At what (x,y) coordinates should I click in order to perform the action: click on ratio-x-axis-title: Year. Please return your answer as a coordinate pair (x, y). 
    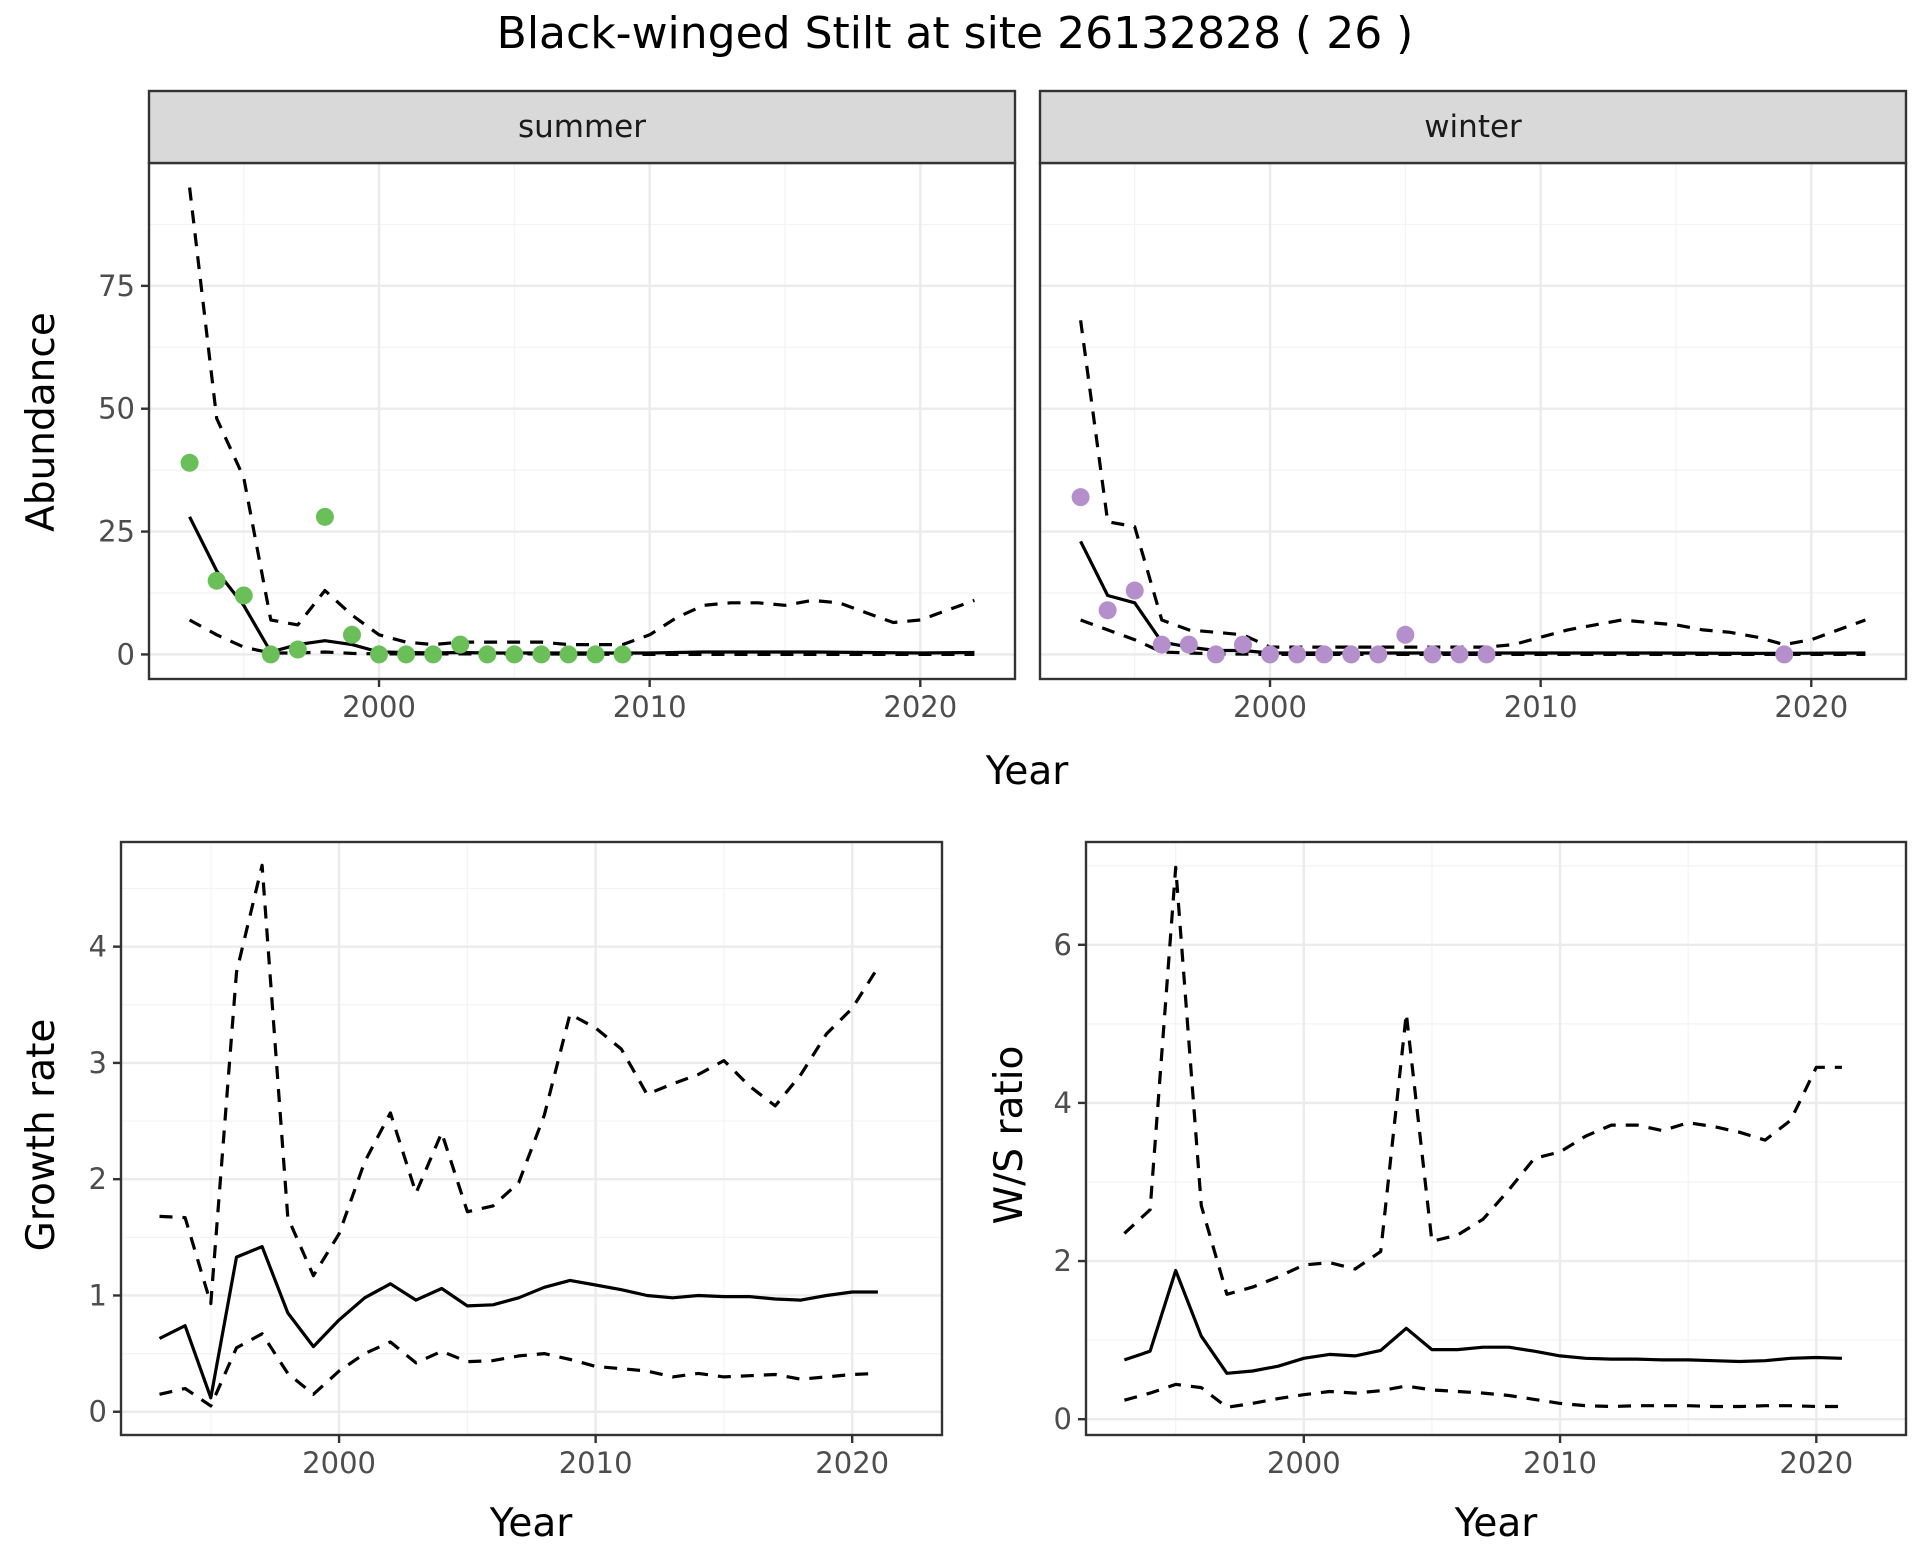
    Looking at the image, I should click on (1496, 1523).